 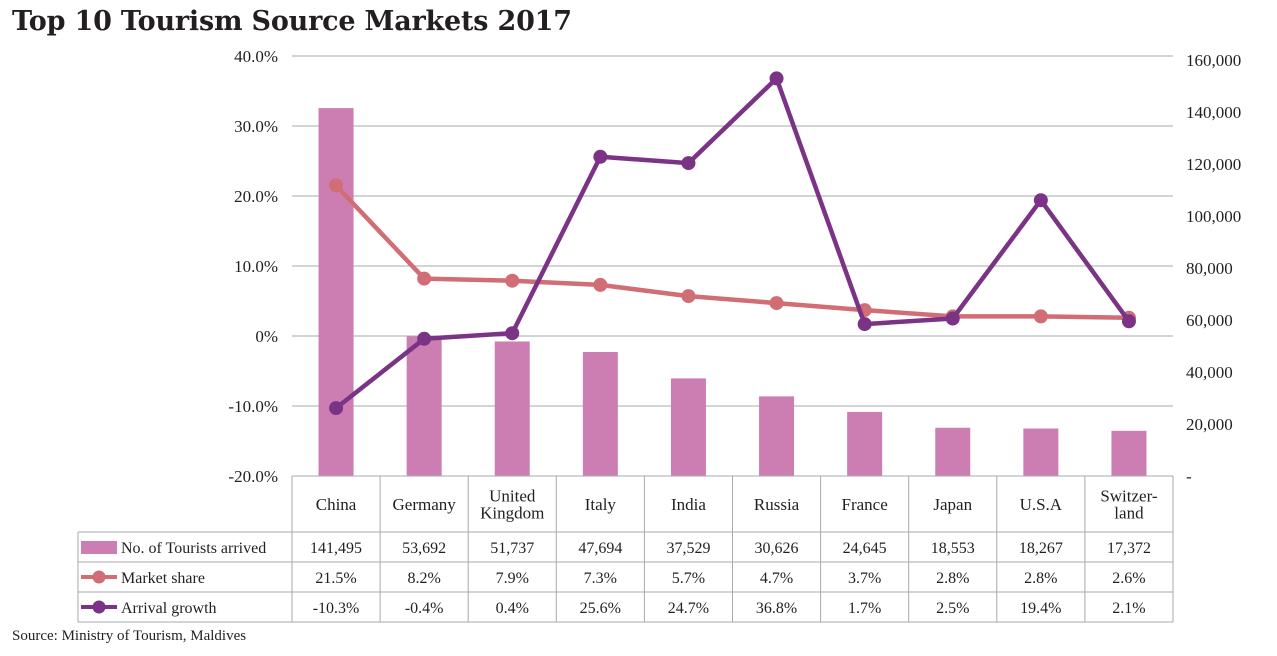 I want to click on right-tick-label: 120,000, so click(x=1213, y=164).